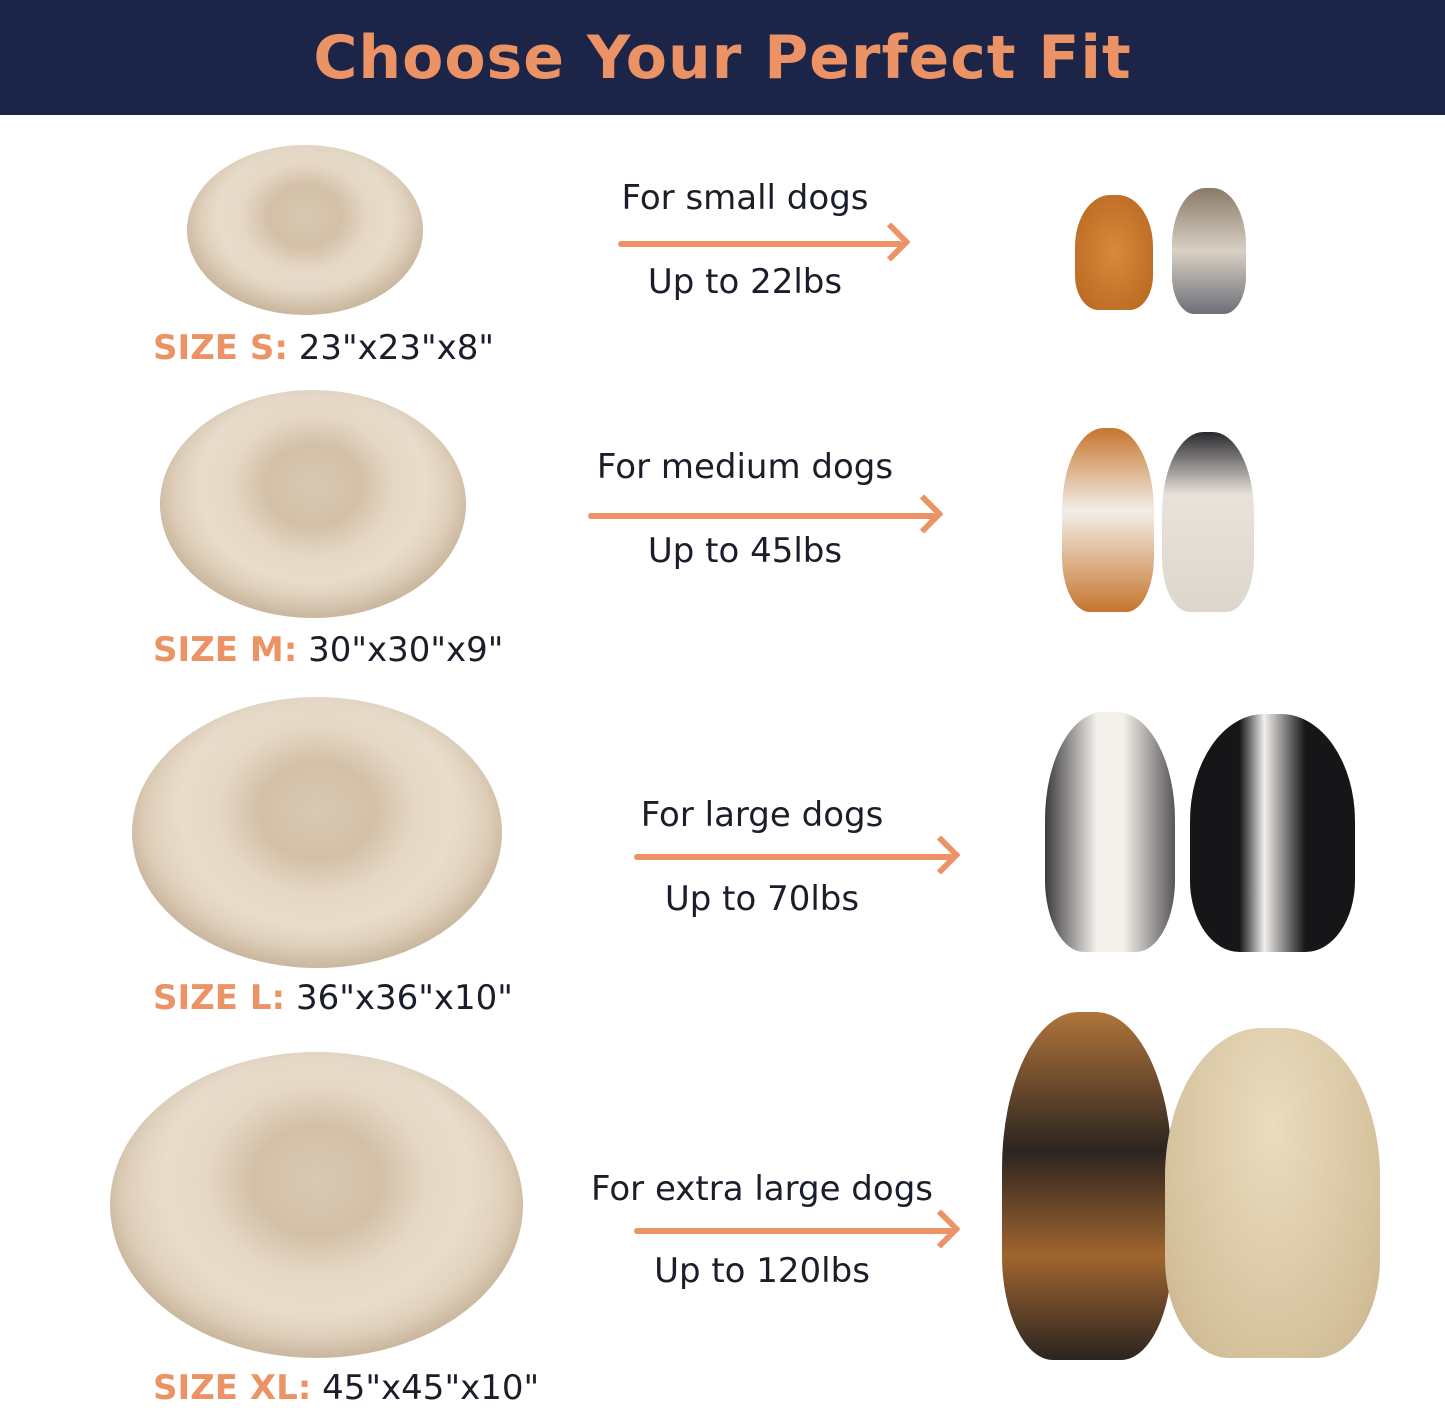 The width and height of the screenshot is (1445, 1408). Describe the element at coordinates (404, 998) in the screenshot. I see `size-dimensions: 36"x36"x10"` at that location.